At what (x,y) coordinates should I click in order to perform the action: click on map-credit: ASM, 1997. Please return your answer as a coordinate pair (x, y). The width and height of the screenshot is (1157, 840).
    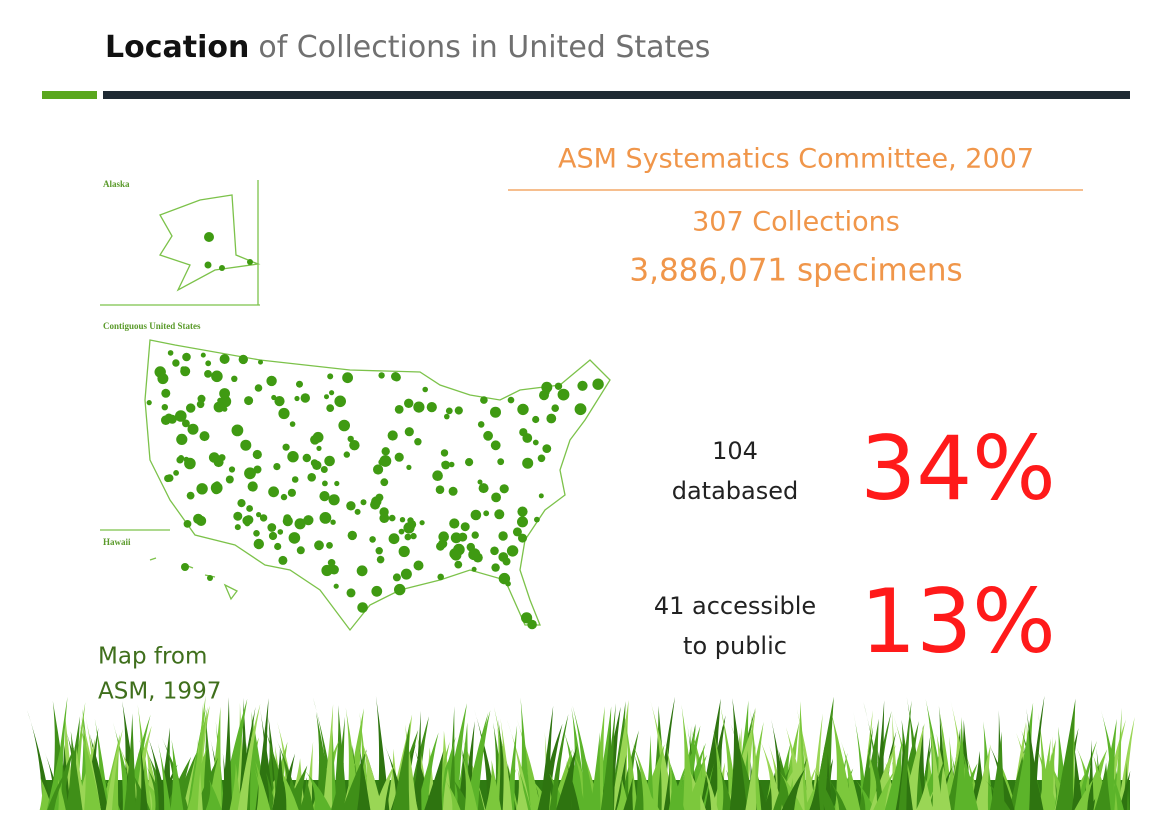
    Looking at the image, I should click on (159, 692).